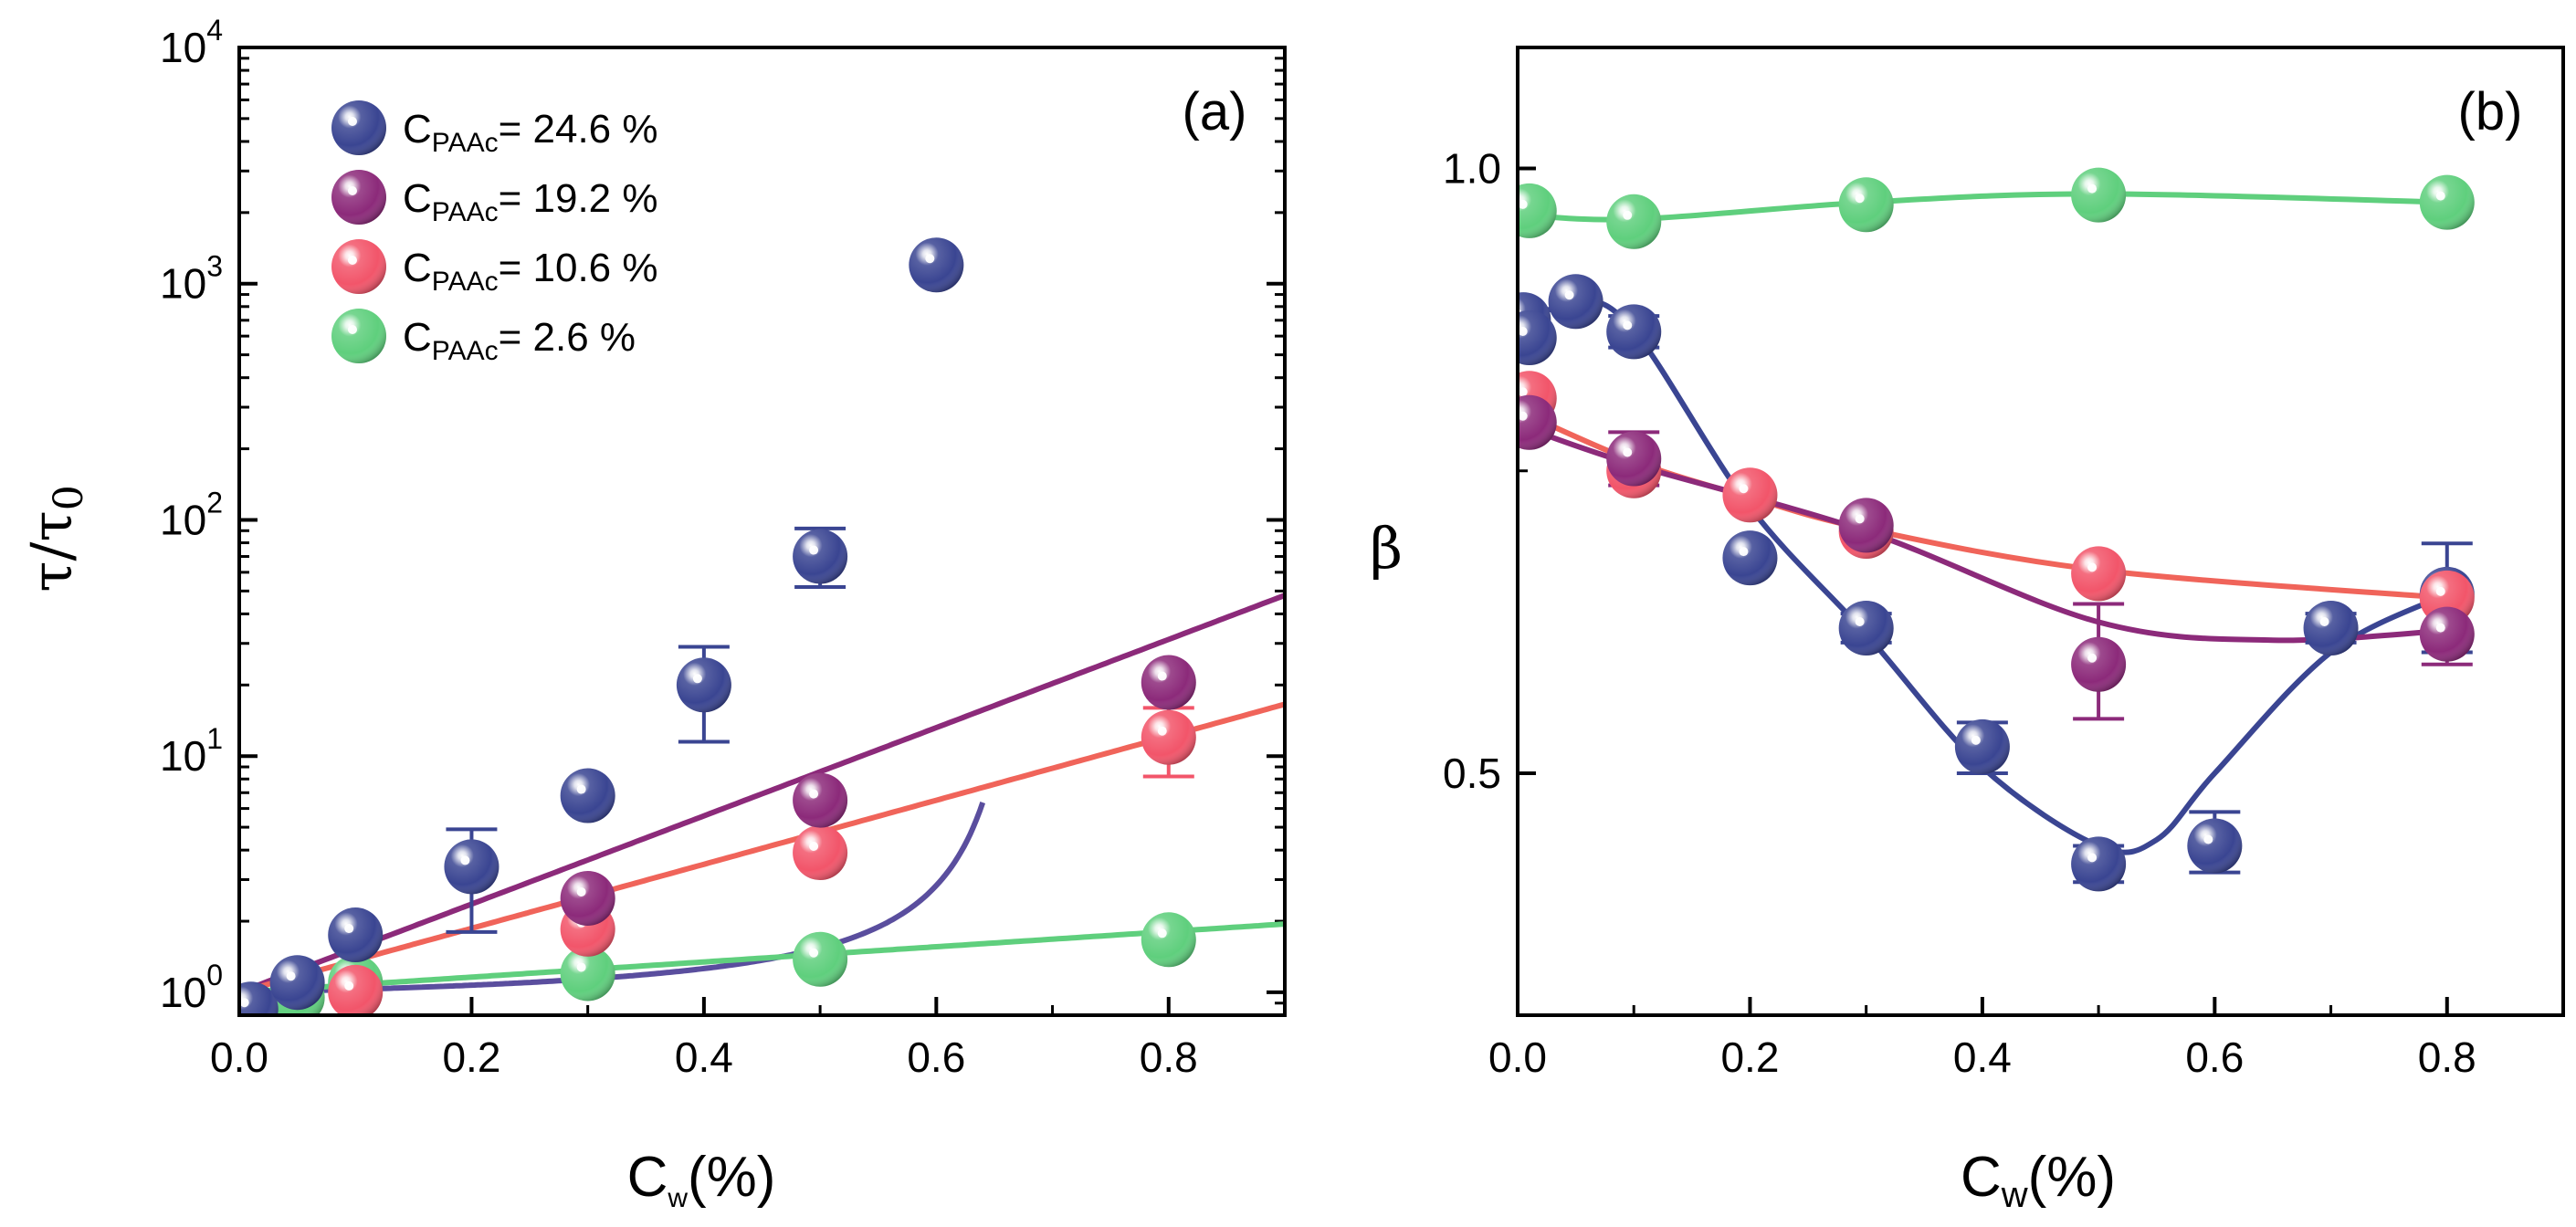 The height and width of the screenshot is (1227, 2576). I want to click on panel-a-y-tick-label: 10⁰, so click(191, 987).